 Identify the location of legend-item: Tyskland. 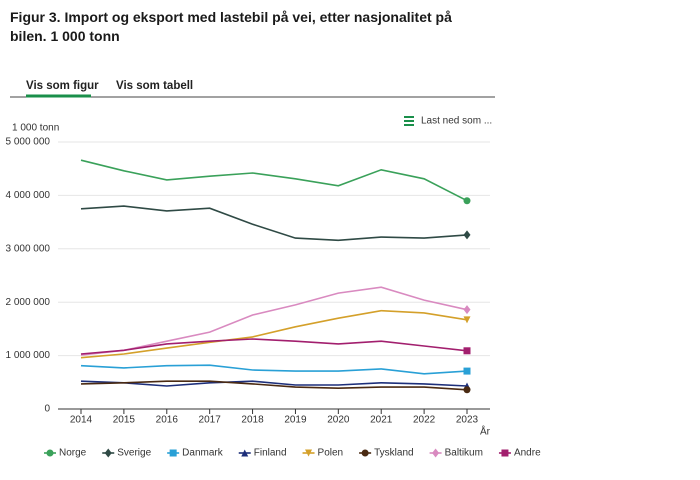
(386, 453).